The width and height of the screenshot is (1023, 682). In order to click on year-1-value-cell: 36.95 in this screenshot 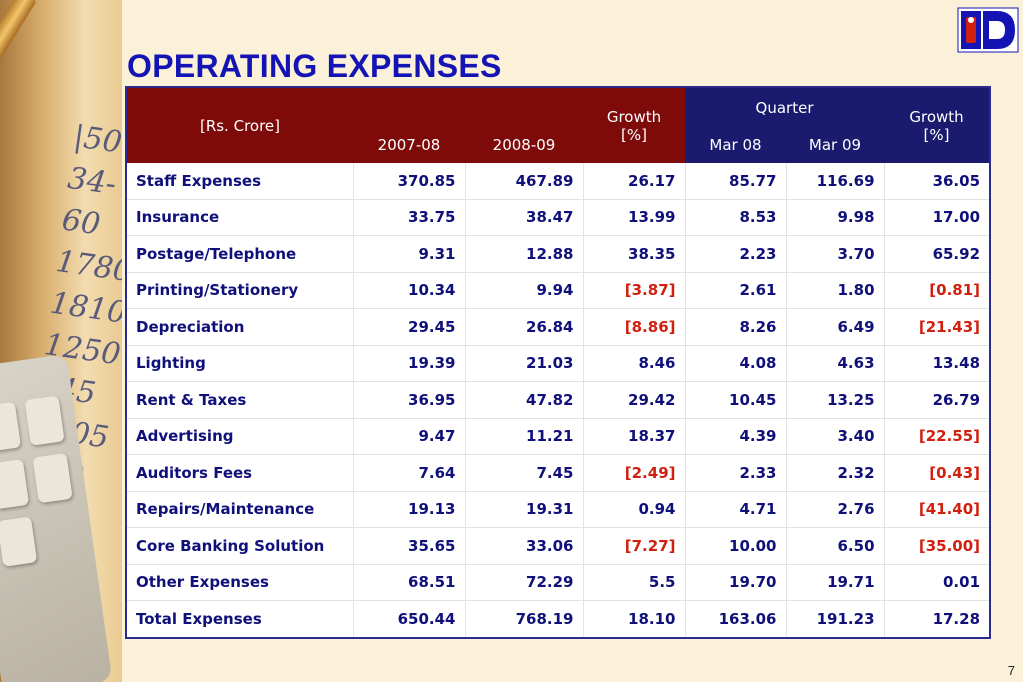, I will do `click(409, 400)`.